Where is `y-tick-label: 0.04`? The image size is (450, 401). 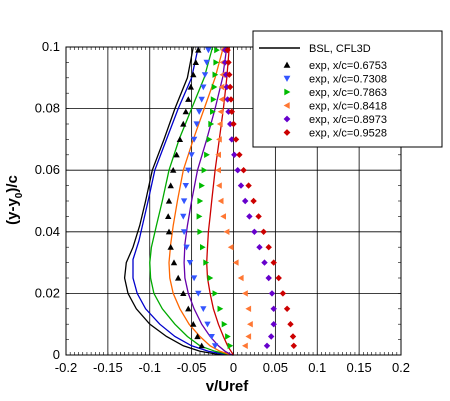 y-tick-label: 0.04 is located at coordinates (47, 231).